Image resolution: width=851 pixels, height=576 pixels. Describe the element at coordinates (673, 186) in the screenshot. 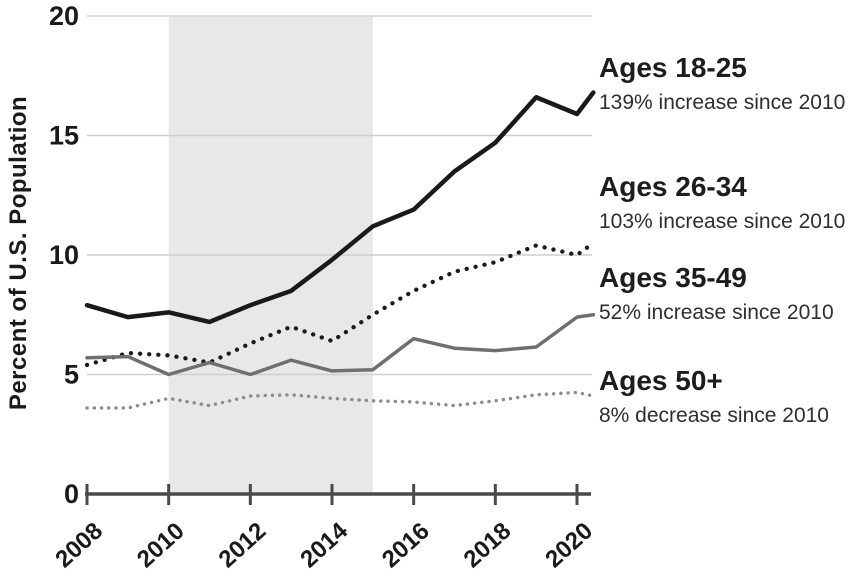

I see `legend-entry-title: Ages 26-34` at that location.